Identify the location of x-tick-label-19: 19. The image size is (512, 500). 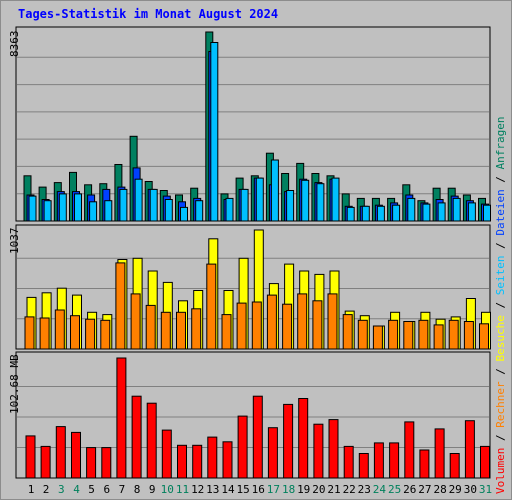
(303, 489).